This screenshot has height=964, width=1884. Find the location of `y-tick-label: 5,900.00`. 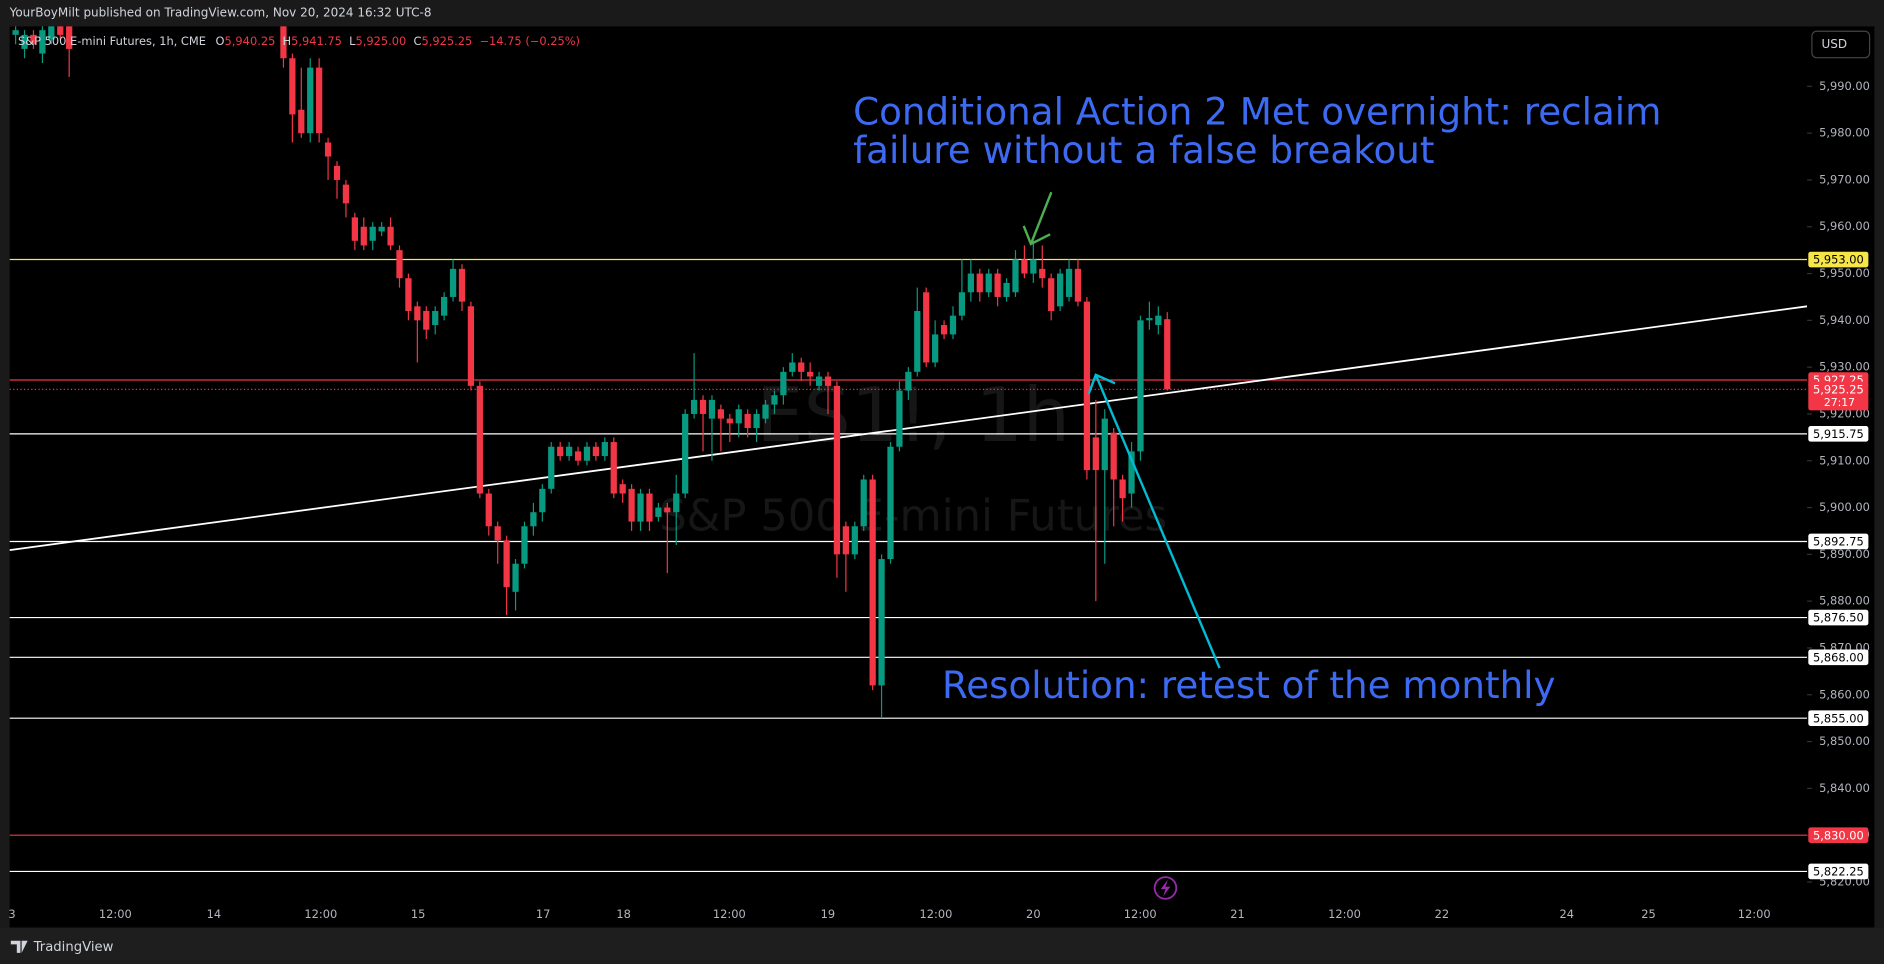

y-tick-label: 5,900.00 is located at coordinates (1844, 507).